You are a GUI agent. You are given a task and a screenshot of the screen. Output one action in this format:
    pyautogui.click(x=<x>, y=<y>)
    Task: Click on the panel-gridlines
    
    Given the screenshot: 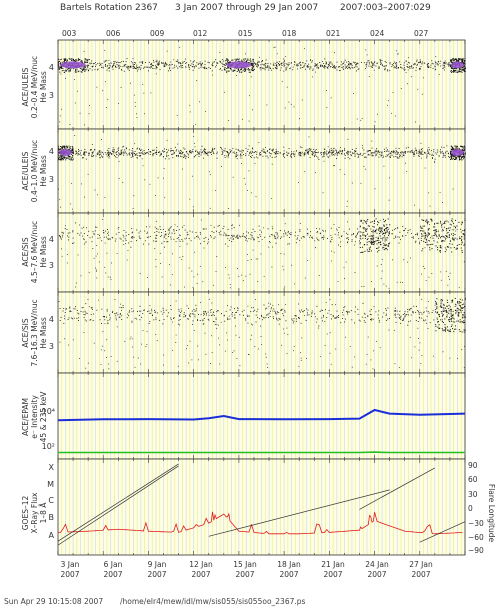 What is the action you would take?
    pyautogui.click(x=261, y=84)
    